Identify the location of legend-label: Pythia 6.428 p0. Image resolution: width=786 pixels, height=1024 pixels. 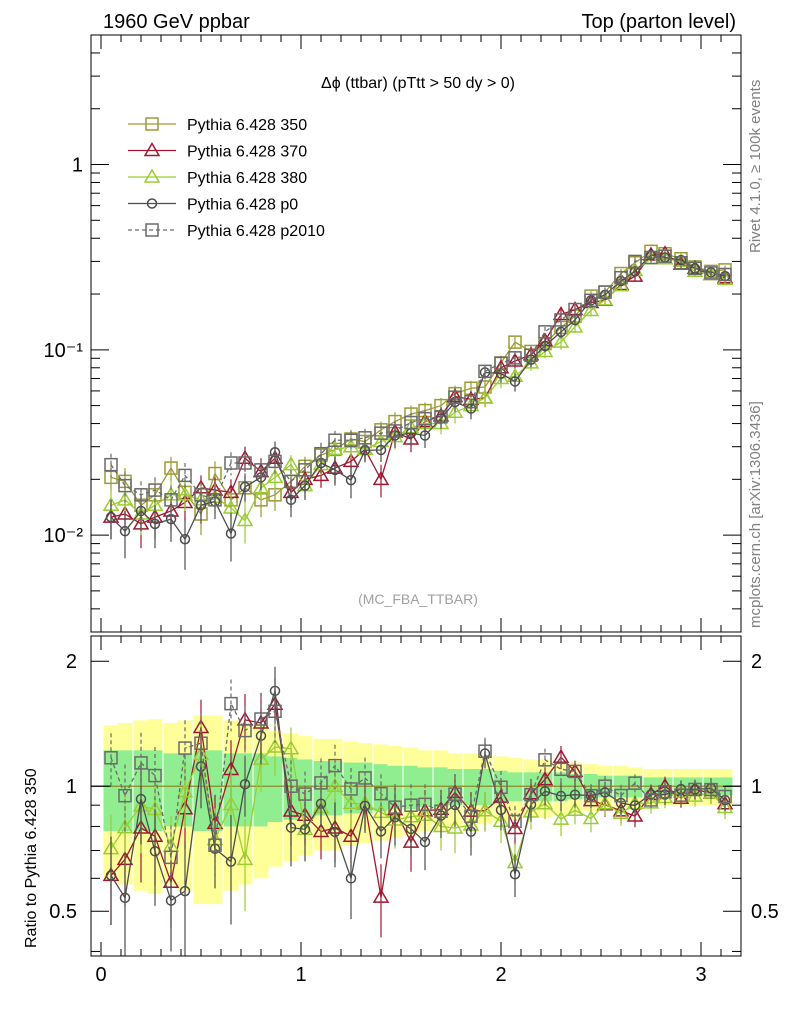
(242, 205).